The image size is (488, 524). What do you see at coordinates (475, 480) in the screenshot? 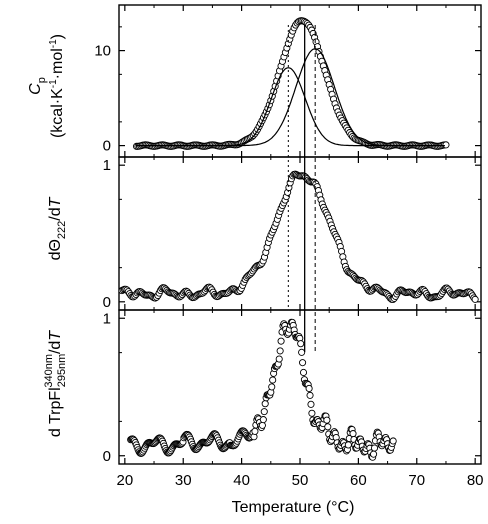
I see `x-tick-label: 80` at bounding box center [475, 480].